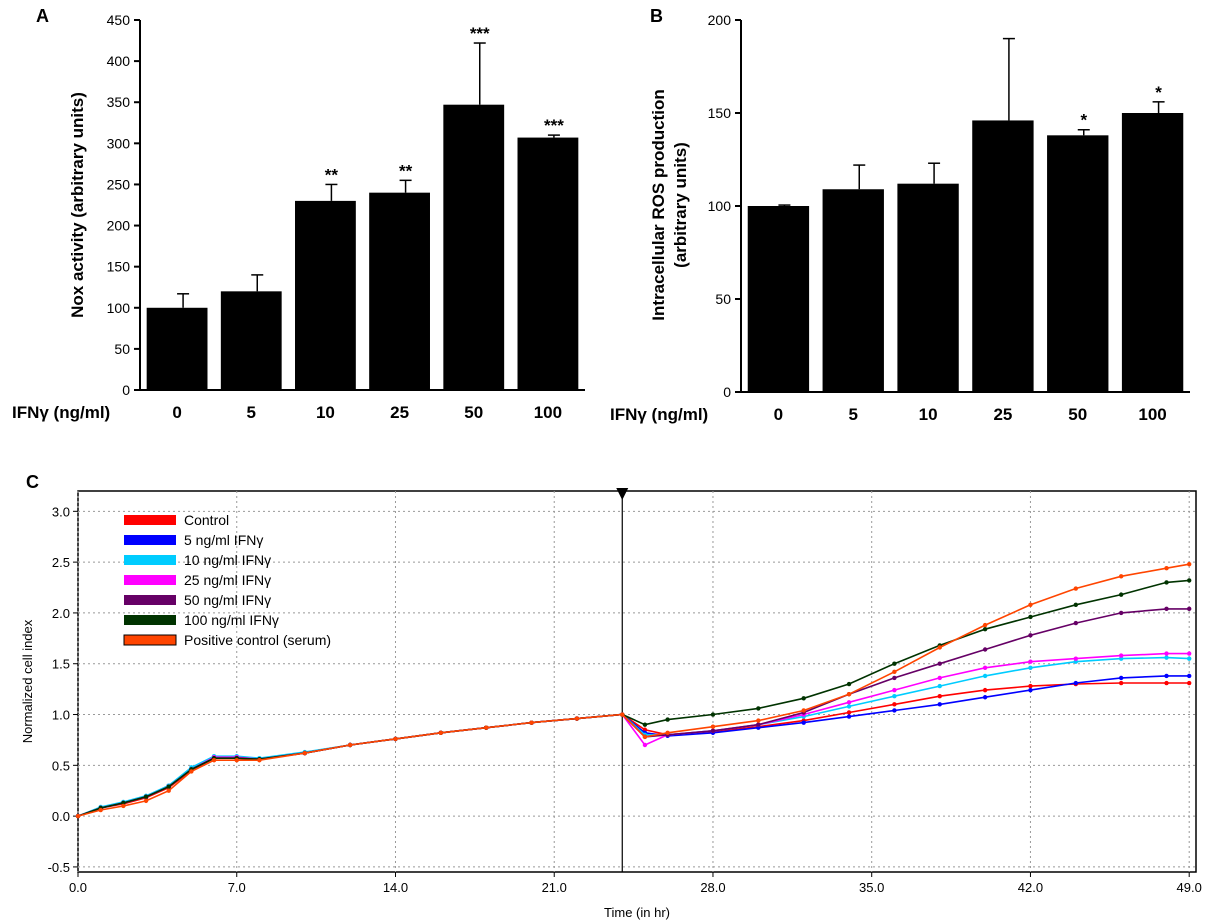  I want to click on y-tick-label: 450, so click(119, 20).